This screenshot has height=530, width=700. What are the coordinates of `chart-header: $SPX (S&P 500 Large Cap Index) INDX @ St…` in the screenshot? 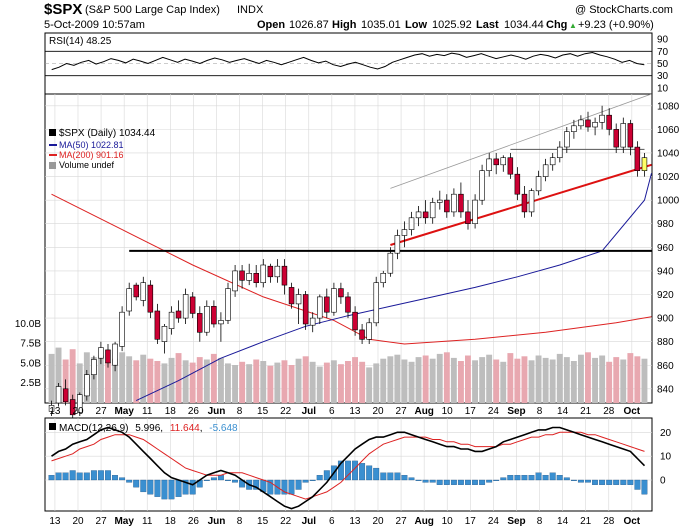 It's located at (358, 16).